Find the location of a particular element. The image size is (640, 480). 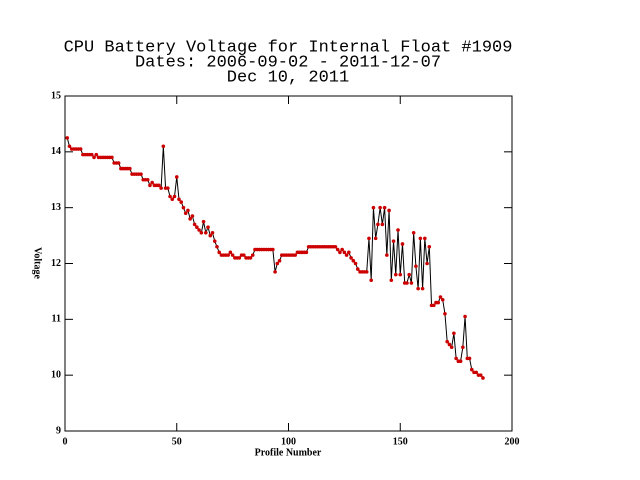

y-tick-label: 14 is located at coordinates (56, 151).